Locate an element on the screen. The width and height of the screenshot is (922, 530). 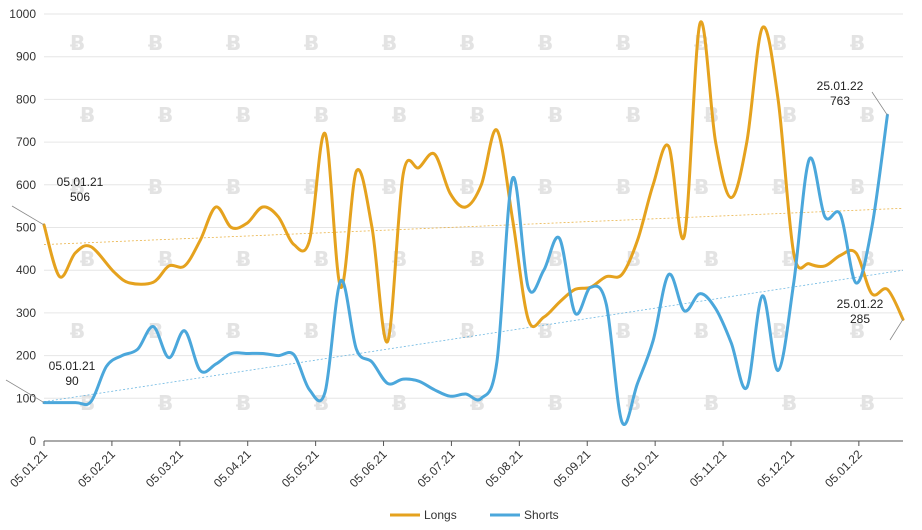
x-tick-label: 05.12.21 is located at coordinates (775, 468).